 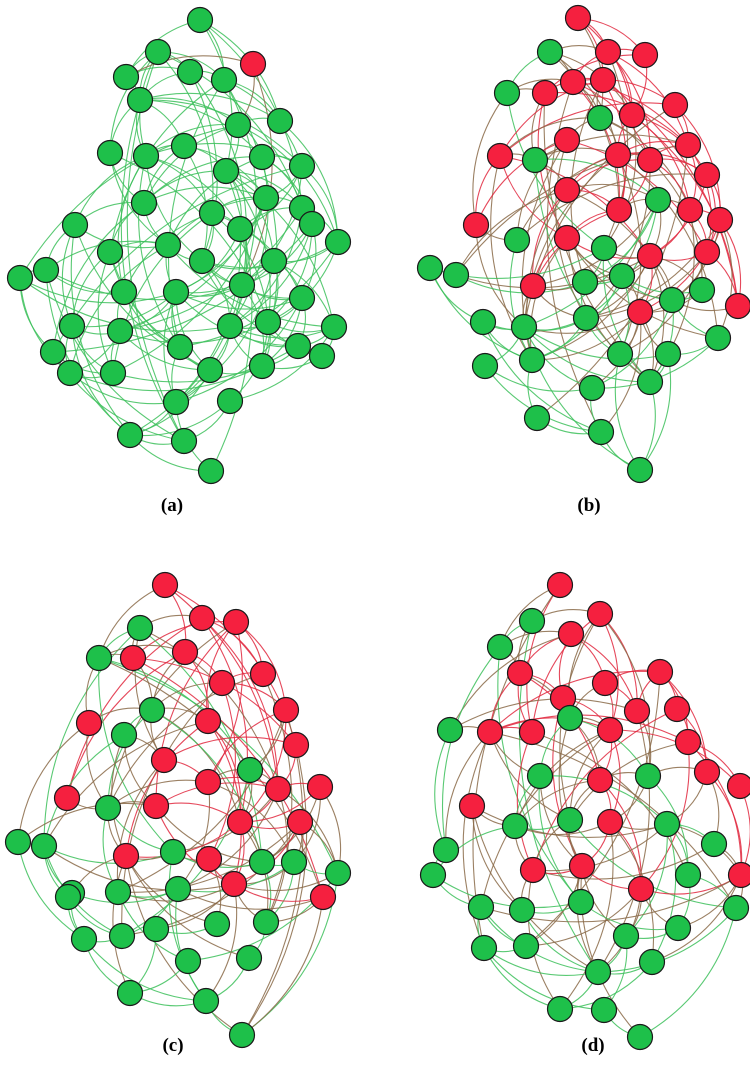 What do you see at coordinates (172, 505) in the screenshot?
I see `panel-label-a: (a)` at bounding box center [172, 505].